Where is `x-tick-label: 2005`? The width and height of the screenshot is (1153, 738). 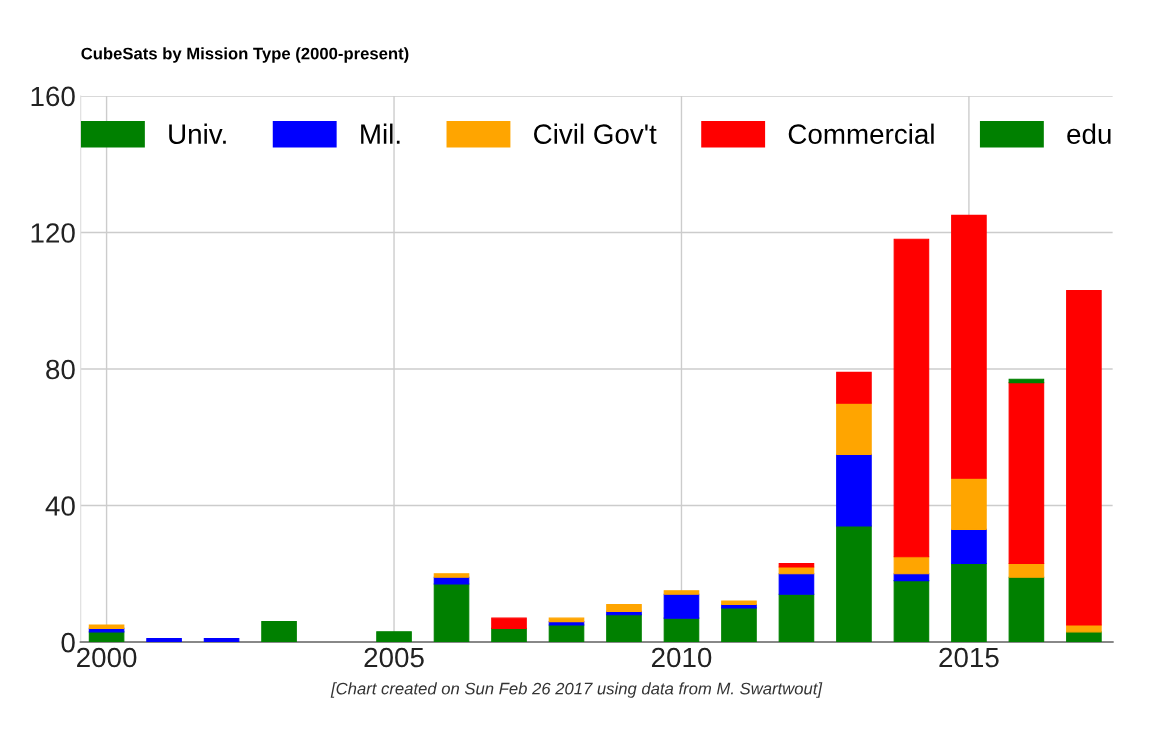
x-tick-label: 2005 is located at coordinates (394, 657).